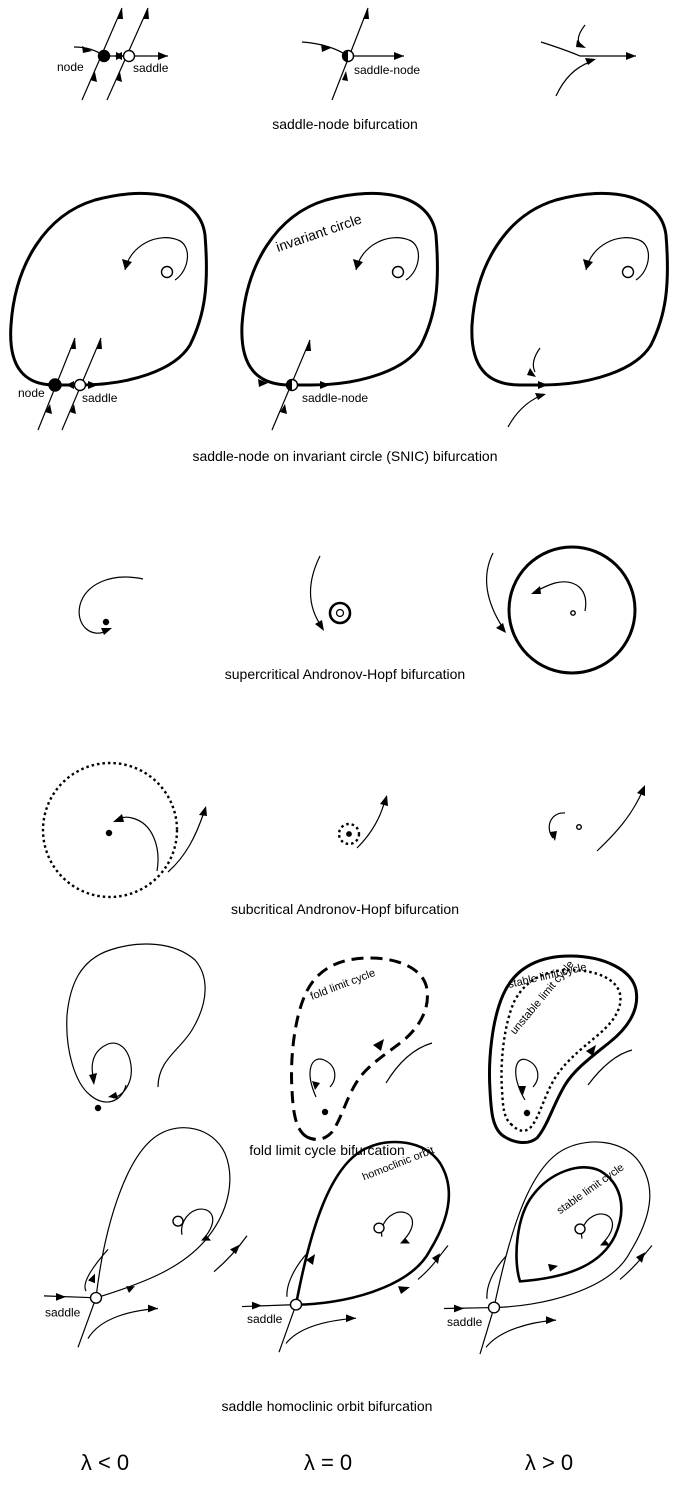 The image size is (682, 1491). I want to click on supercritical-hopf-row: supercritical Andronov-Hopf bifurcation, so click(357, 613).